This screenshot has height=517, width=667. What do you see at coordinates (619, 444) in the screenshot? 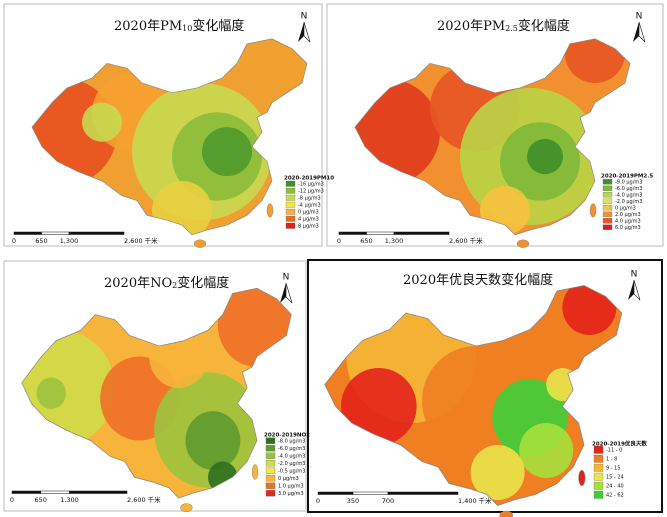
I see `legend-title: 2020-2019优良天数` at bounding box center [619, 444].